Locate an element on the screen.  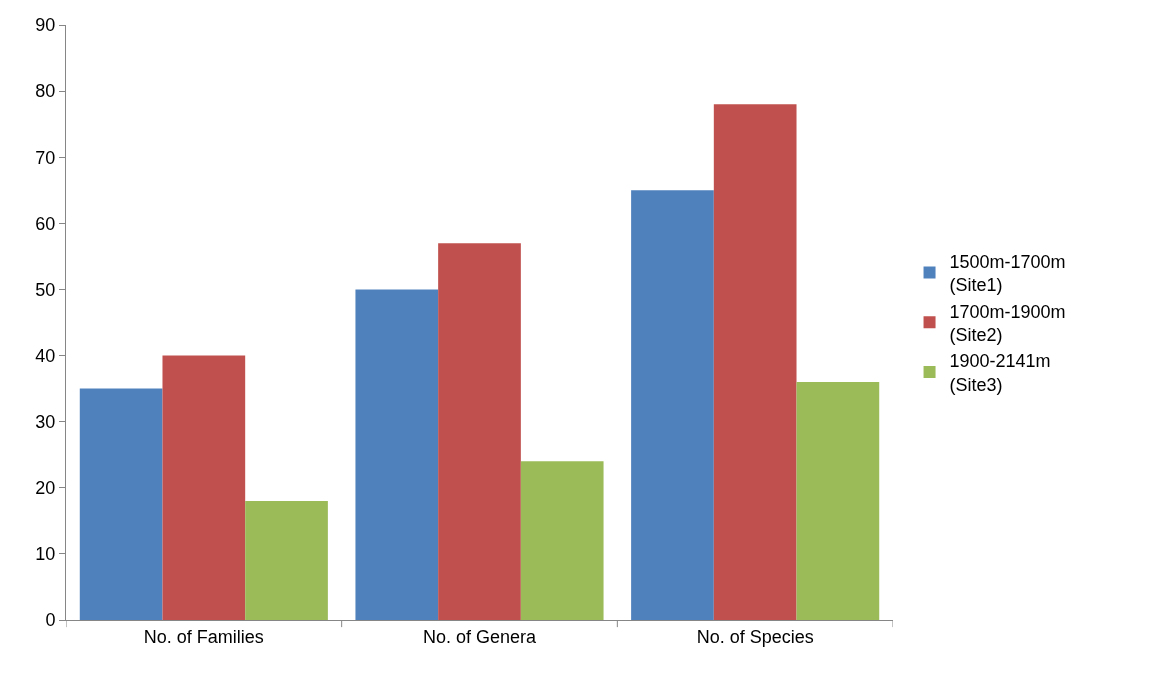
y-tick-label: 80 is located at coordinates (45, 91).